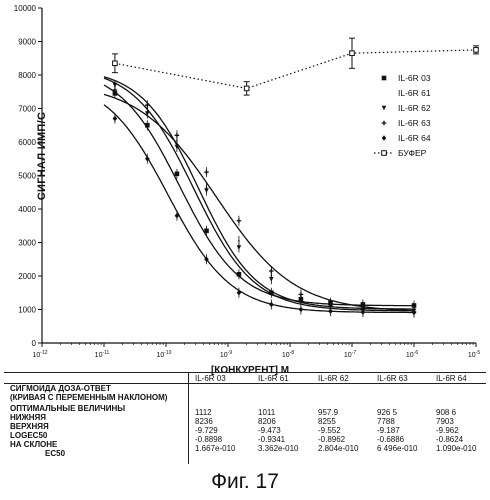 The height and width of the screenshot is (500, 490). What do you see at coordinates (206, 430) in the screenshot?
I see `table-cell: -9.729` at bounding box center [206, 430].